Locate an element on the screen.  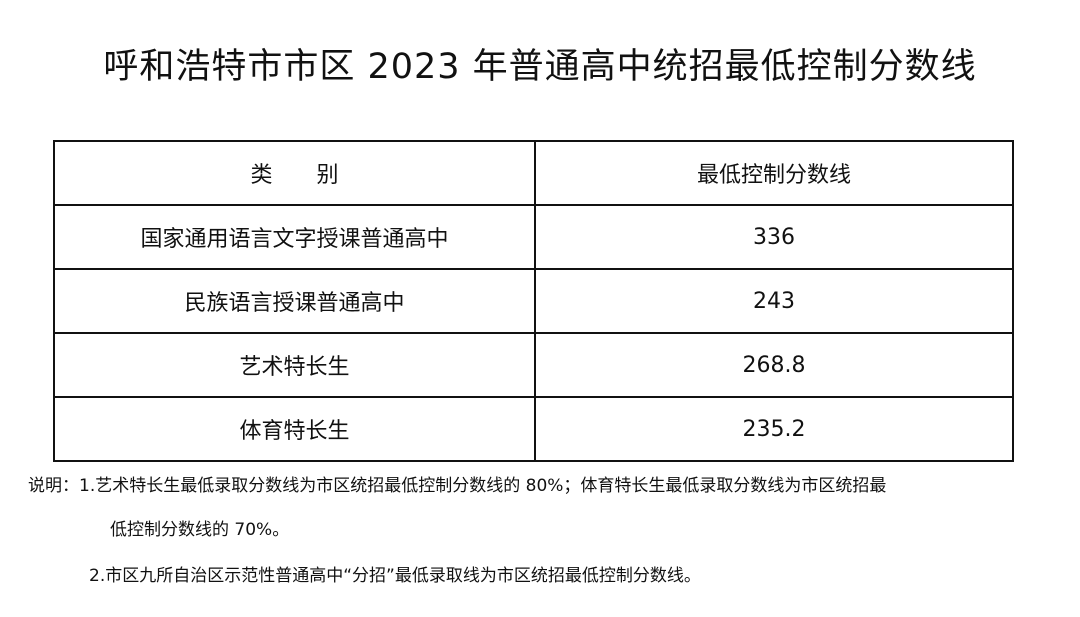
row-category: 体育特长生 is located at coordinates (294, 429).